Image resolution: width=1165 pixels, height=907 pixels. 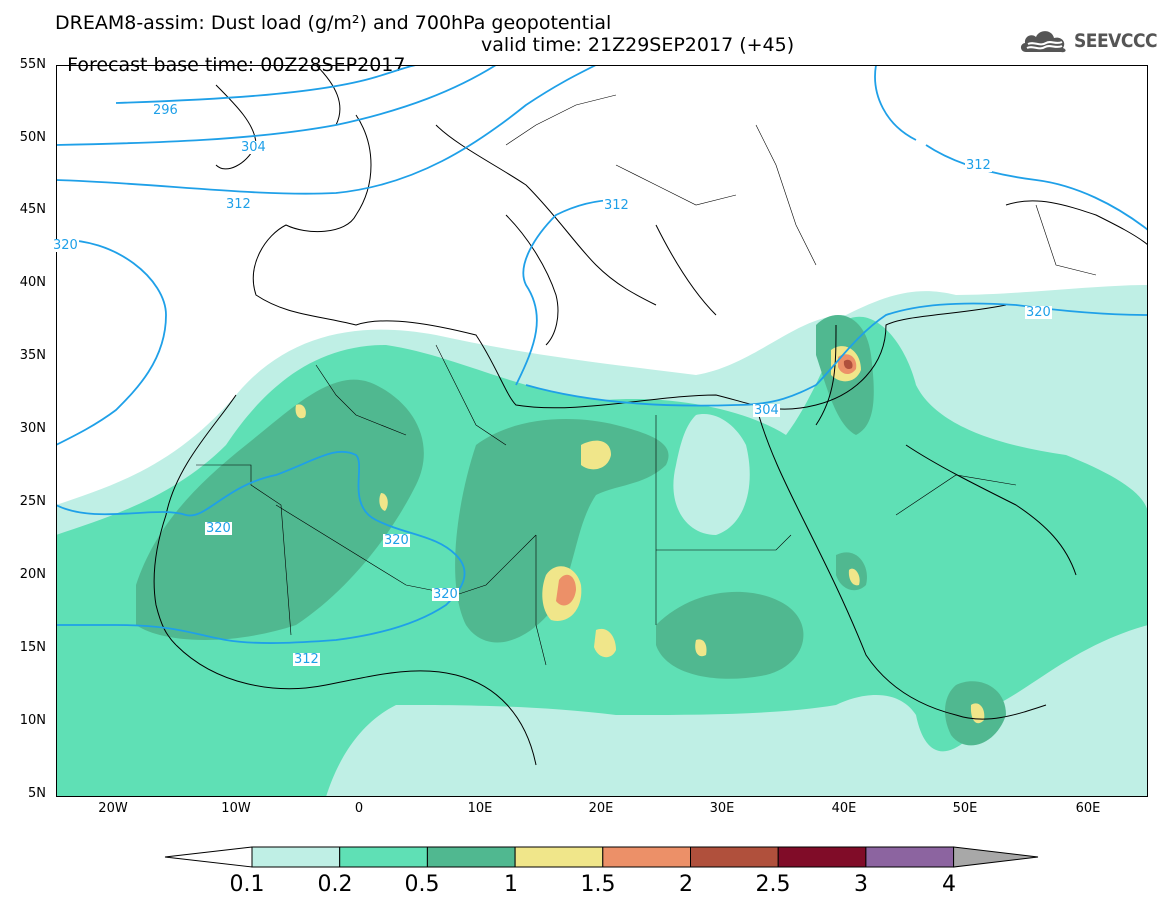 I want to click on lon-label: 0, so click(x=359, y=808).